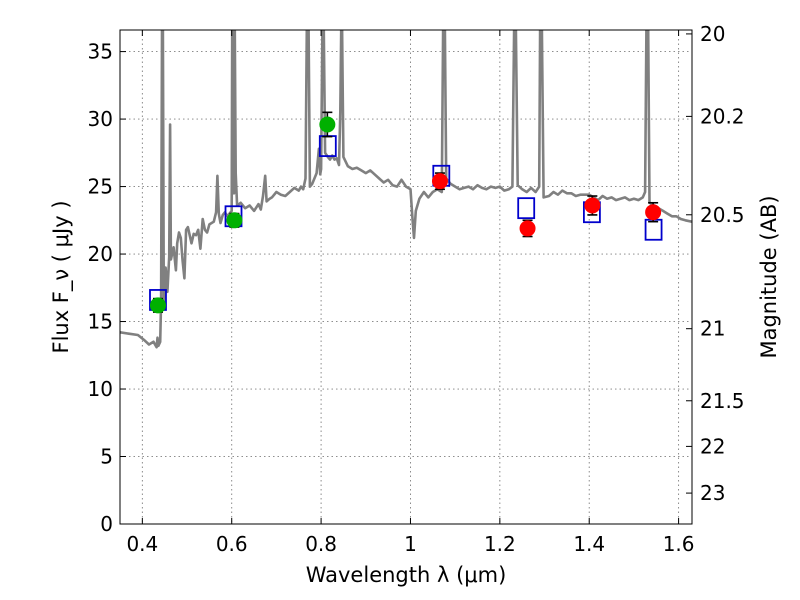 The height and width of the screenshot is (600, 800). What do you see at coordinates (232, 544) in the screenshot?
I see `x-tick-label: 0.6` at bounding box center [232, 544].